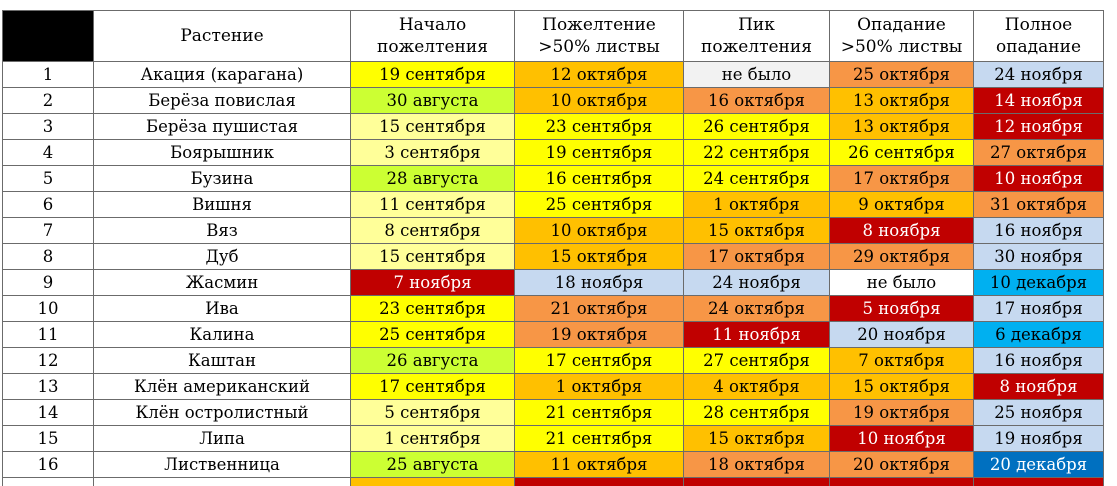 The height and width of the screenshot is (486, 1117). I want to click on date-cell-full: 30 ноября, so click(1039, 257).